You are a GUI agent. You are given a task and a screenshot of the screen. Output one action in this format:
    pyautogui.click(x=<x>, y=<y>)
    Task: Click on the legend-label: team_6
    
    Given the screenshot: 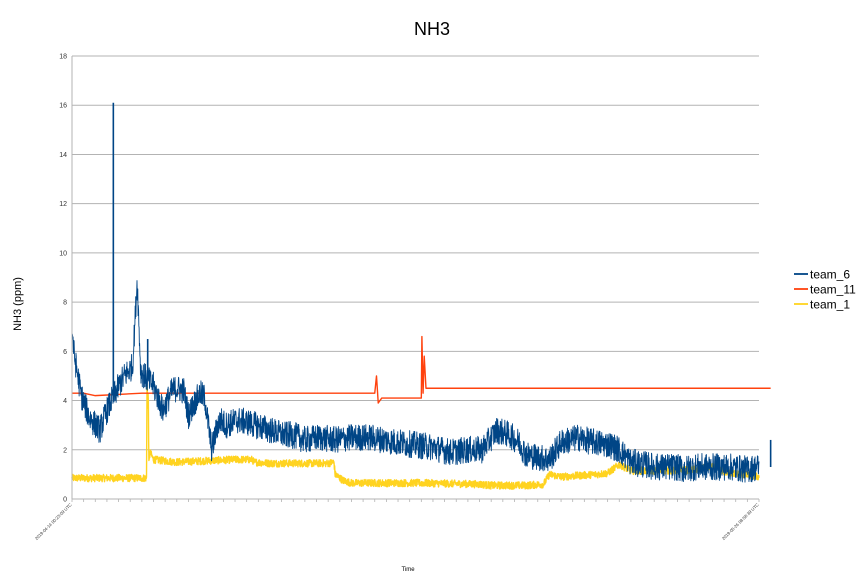 What is the action you would take?
    pyautogui.click(x=830, y=275)
    